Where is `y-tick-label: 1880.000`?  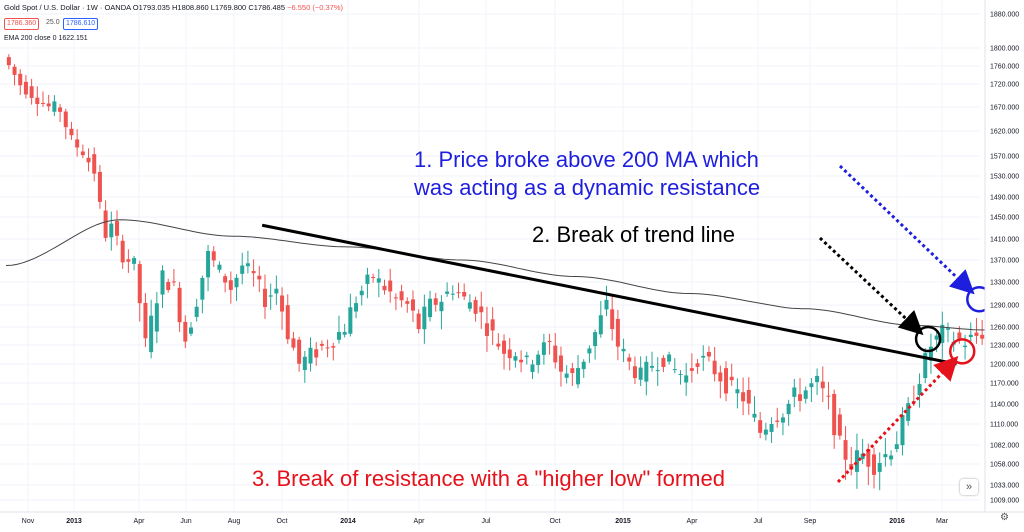
y-tick-label: 1880.000 is located at coordinates (1004, 15).